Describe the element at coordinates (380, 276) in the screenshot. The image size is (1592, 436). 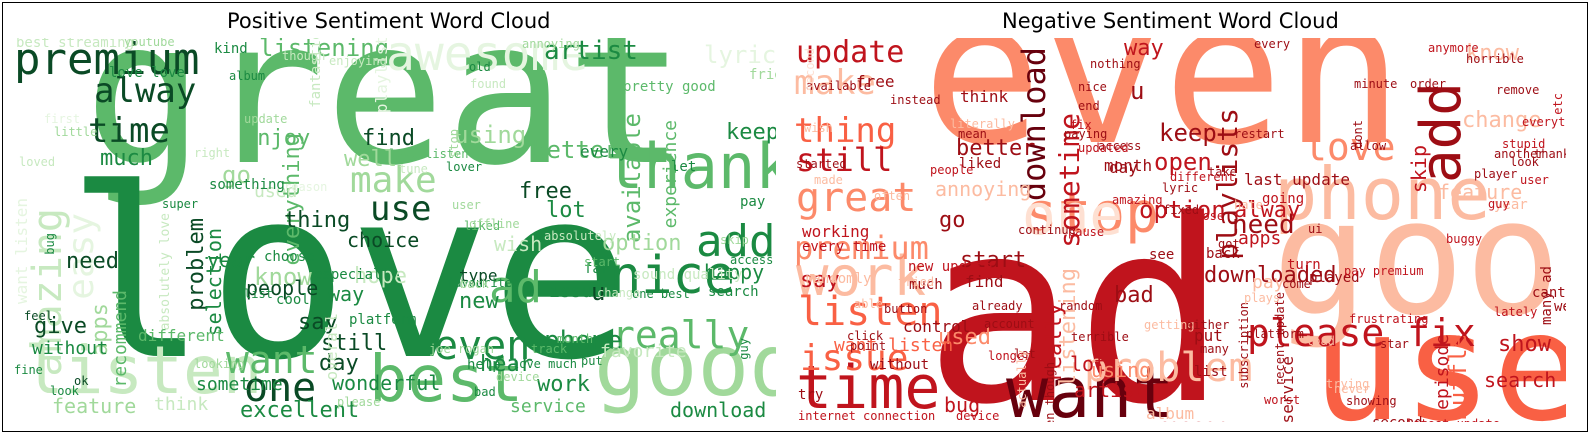
I see `word-hope: hope` at that location.